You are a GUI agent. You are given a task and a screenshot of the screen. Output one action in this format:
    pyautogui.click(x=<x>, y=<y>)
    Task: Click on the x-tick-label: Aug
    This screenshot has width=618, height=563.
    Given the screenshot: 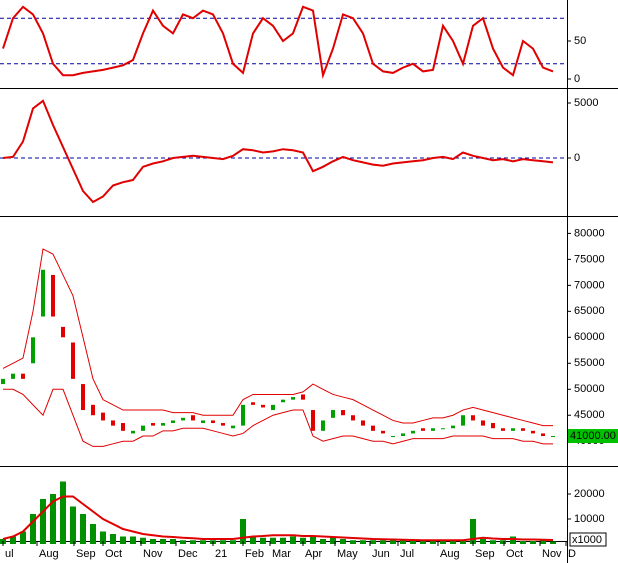 What is the action you would take?
    pyautogui.click(x=450, y=554)
    